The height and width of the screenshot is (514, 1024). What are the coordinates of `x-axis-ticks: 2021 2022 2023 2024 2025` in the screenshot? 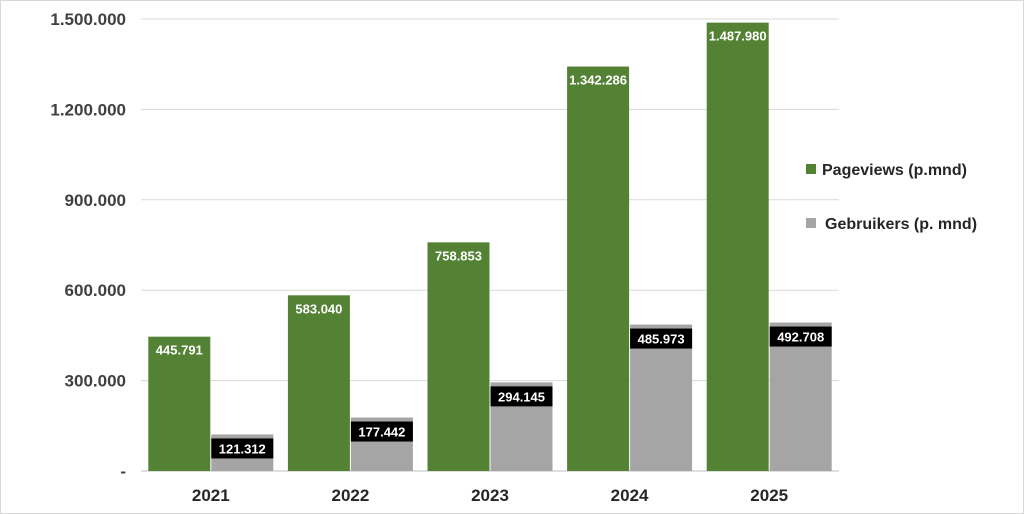 It's located at (490, 495).